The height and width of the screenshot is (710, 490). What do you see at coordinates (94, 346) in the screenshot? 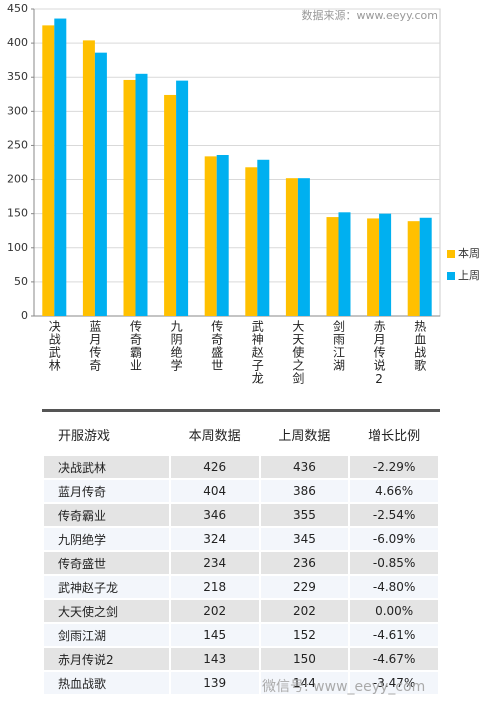
I see `x-tick-label: 蓝月传奇` at bounding box center [94, 346].